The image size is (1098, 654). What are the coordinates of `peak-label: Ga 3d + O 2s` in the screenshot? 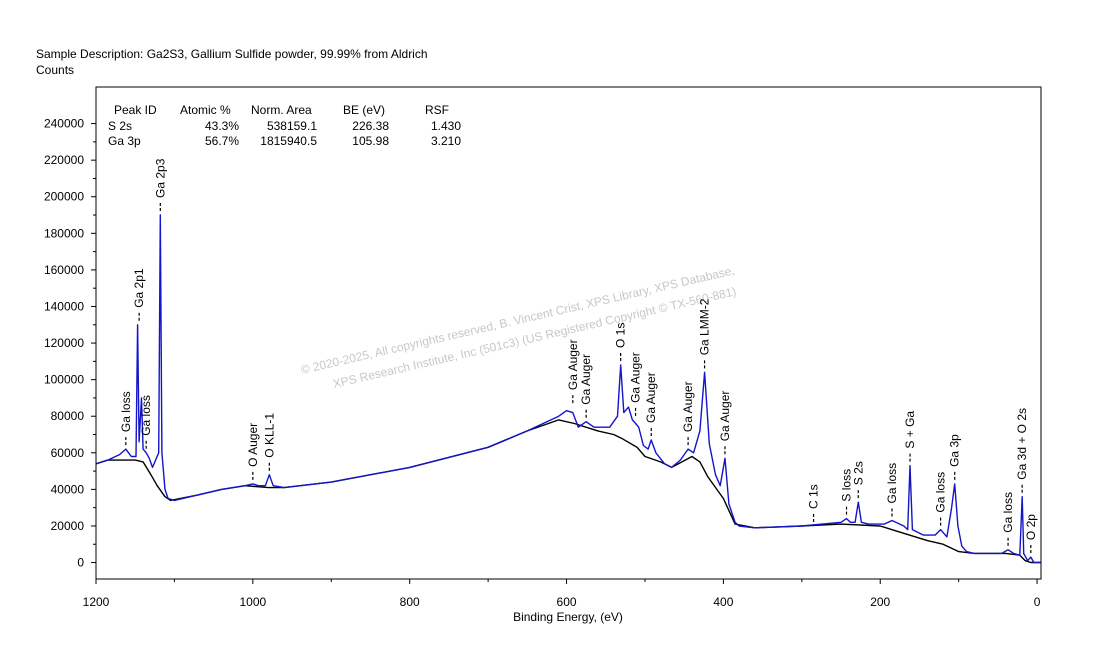 It's located at (1022, 444).